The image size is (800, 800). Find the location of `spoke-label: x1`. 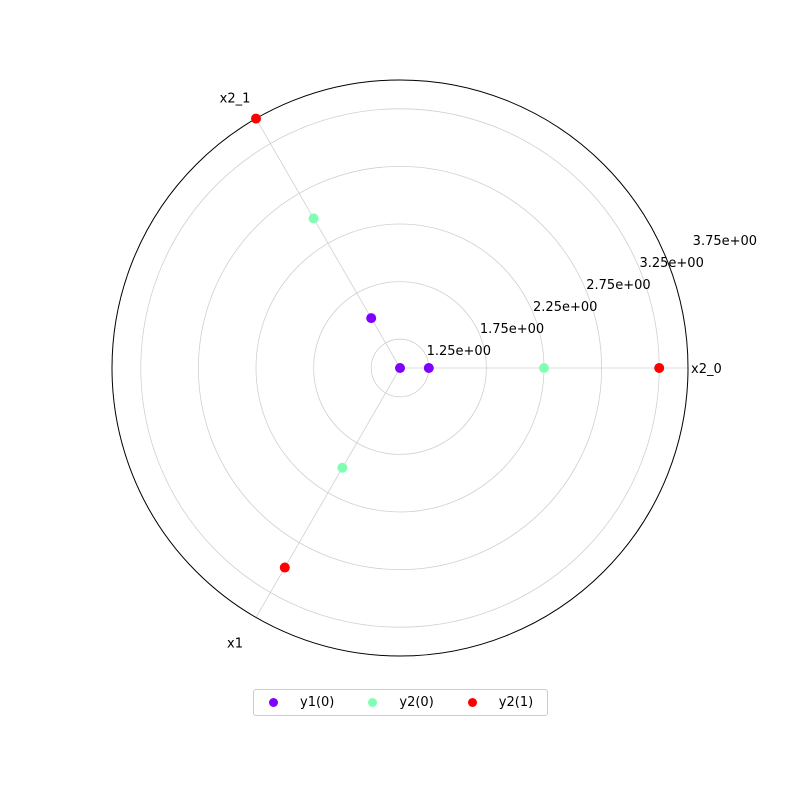

spoke-label: x1 is located at coordinates (235, 643).